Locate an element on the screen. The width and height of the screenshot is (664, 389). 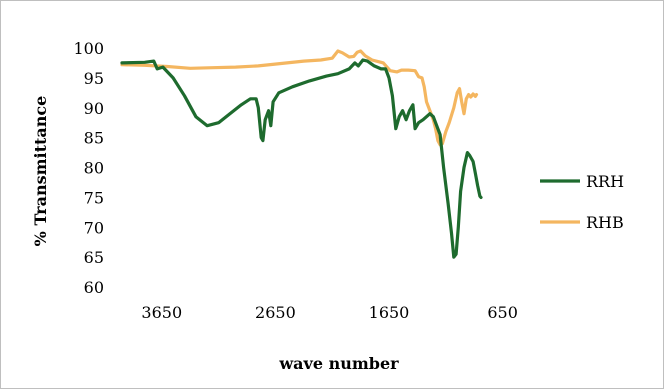
x-tick-label: 3650 is located at coordinates (161, 312).